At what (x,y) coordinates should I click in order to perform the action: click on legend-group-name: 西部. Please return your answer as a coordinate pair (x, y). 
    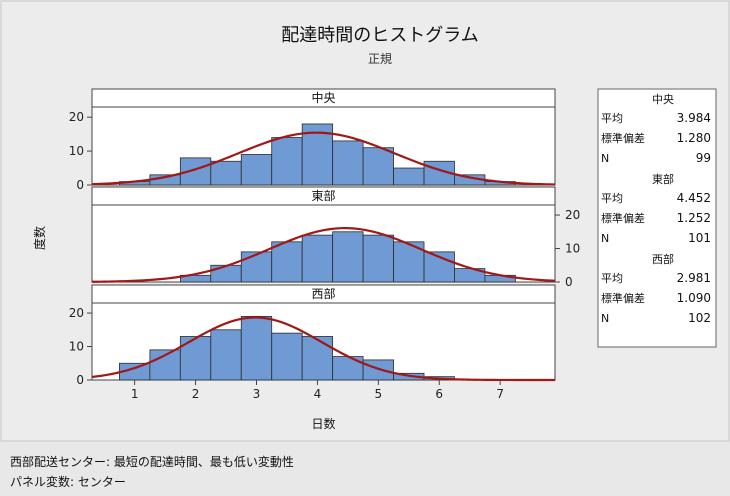
    Looking at the image, I should click on (663, 259).